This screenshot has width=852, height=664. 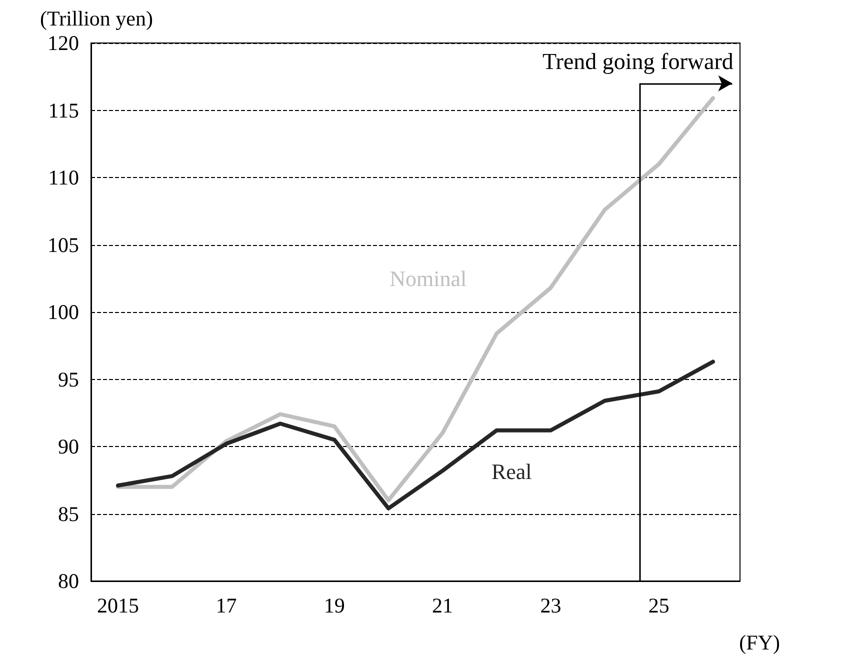 I want to click on x-tick-label: 25, so click(x=659, y=606).